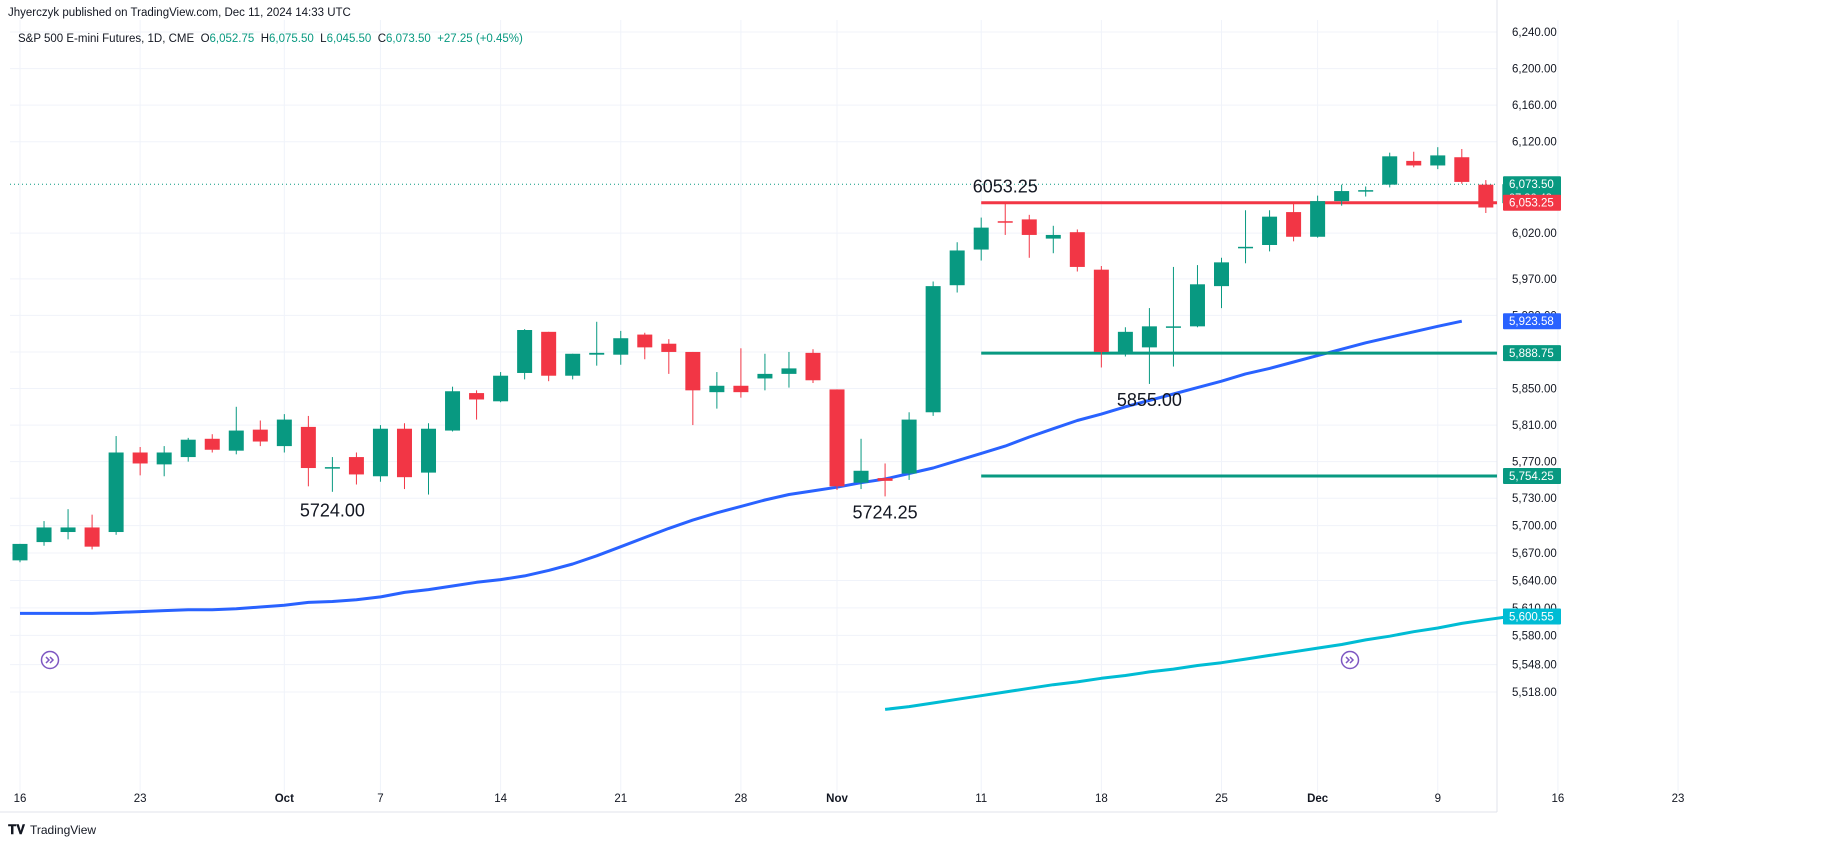  I want to click on y-axis-tick-label: 6,240.00, so click(1534, 33).